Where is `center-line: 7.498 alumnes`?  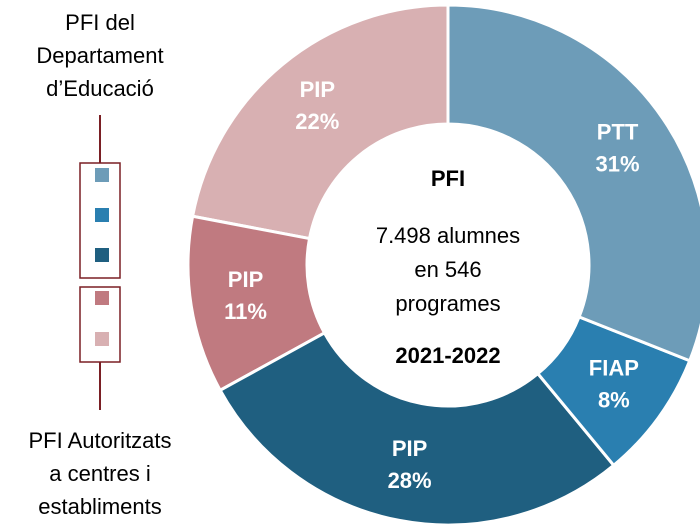
center-line: 7.498 alumnes is located at coordinates (448, 235).